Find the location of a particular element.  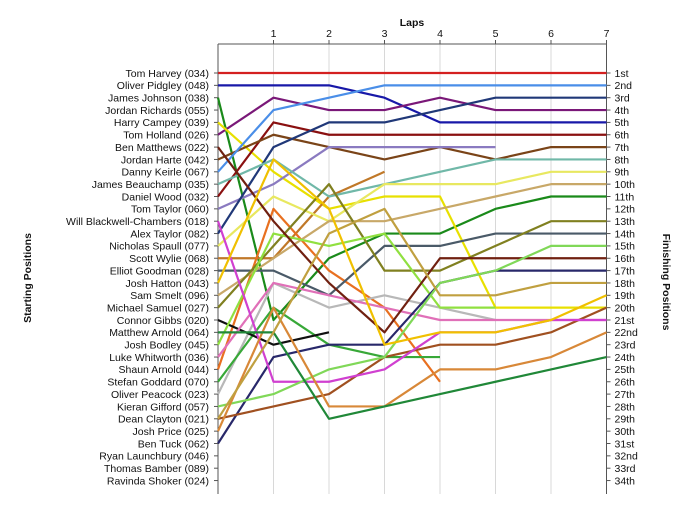

starting-position-label: Daniel Wood (032) is located at coordinates (165, 197).